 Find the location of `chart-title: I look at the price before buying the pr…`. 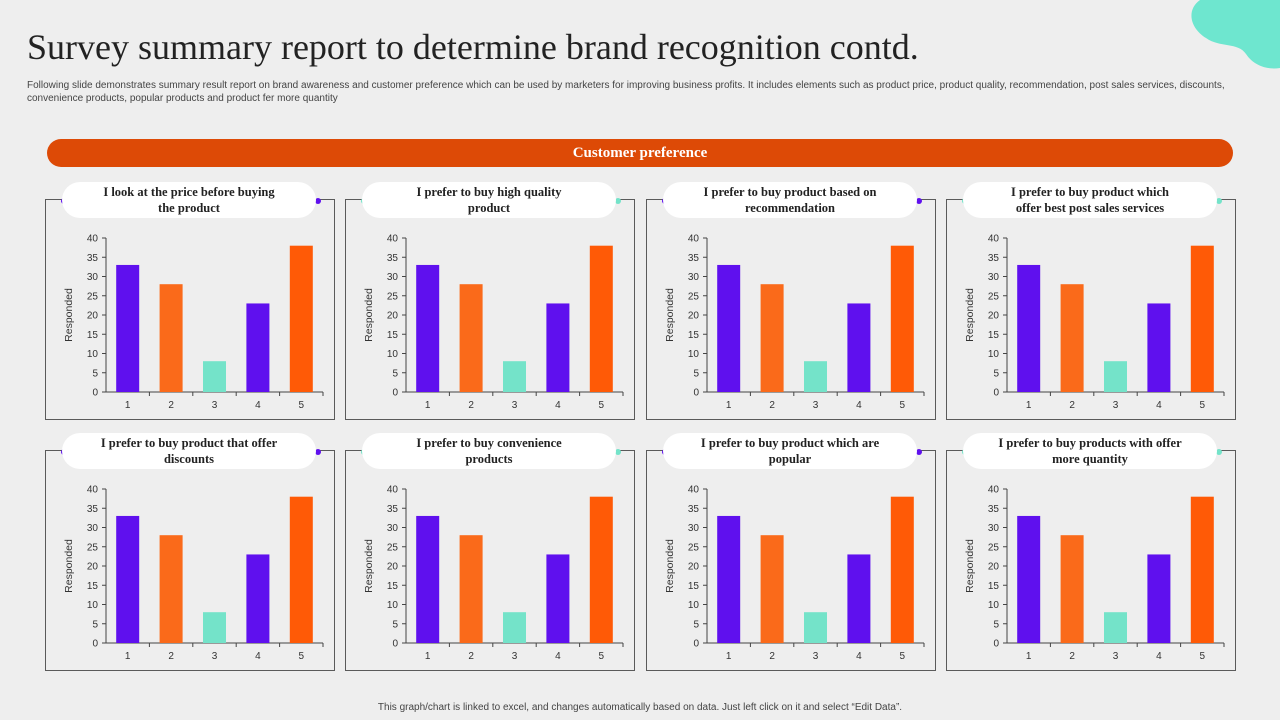

chart-title: I look at the price before buying the pr… is located at coordinates (189, 200).